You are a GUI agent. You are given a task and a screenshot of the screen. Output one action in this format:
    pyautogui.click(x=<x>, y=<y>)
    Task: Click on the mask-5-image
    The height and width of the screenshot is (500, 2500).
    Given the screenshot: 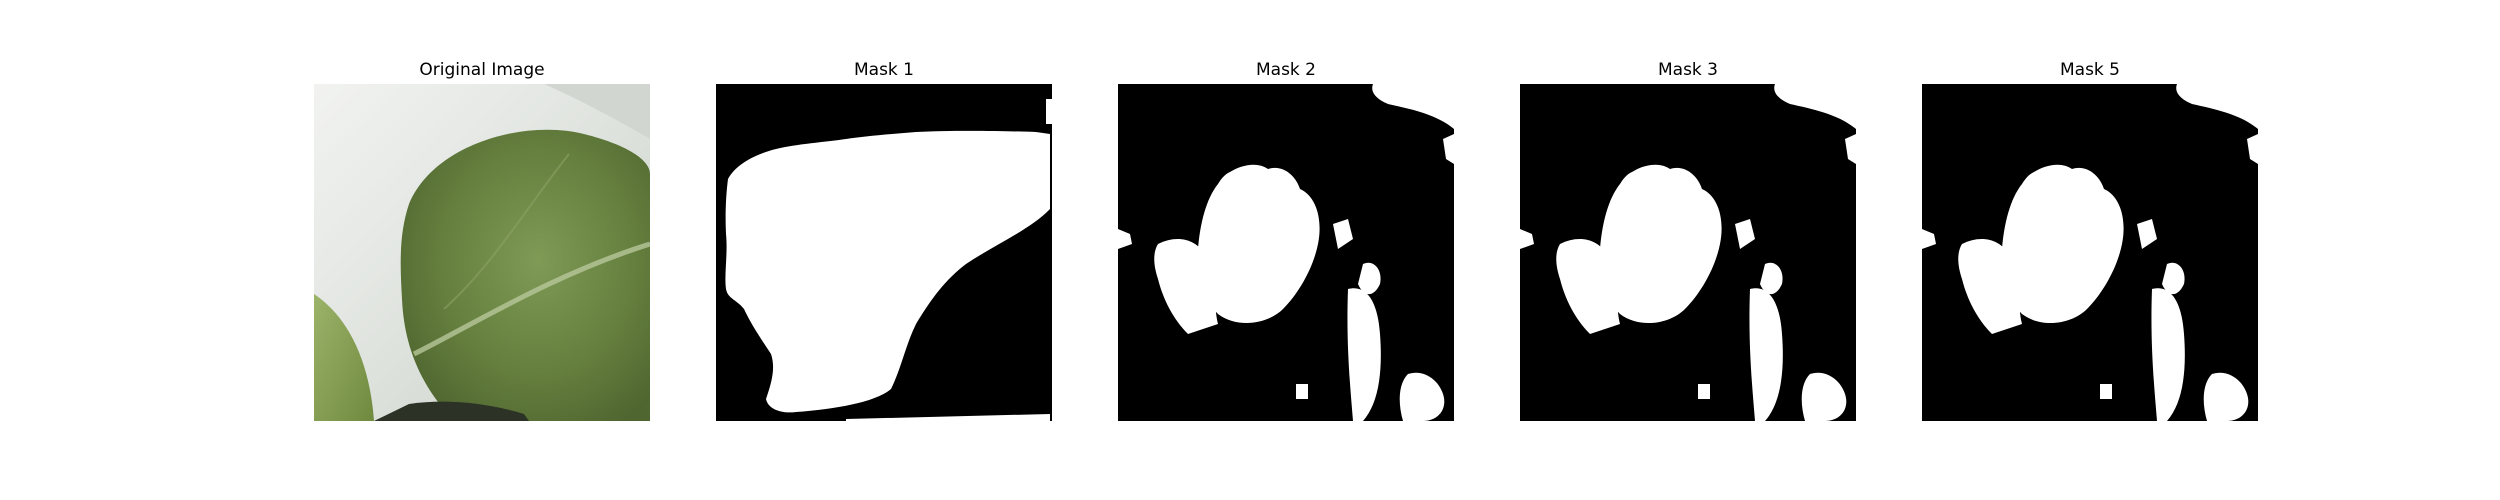 What is the action you would take?
    pyautogui.click(x=2090, y=252)
    